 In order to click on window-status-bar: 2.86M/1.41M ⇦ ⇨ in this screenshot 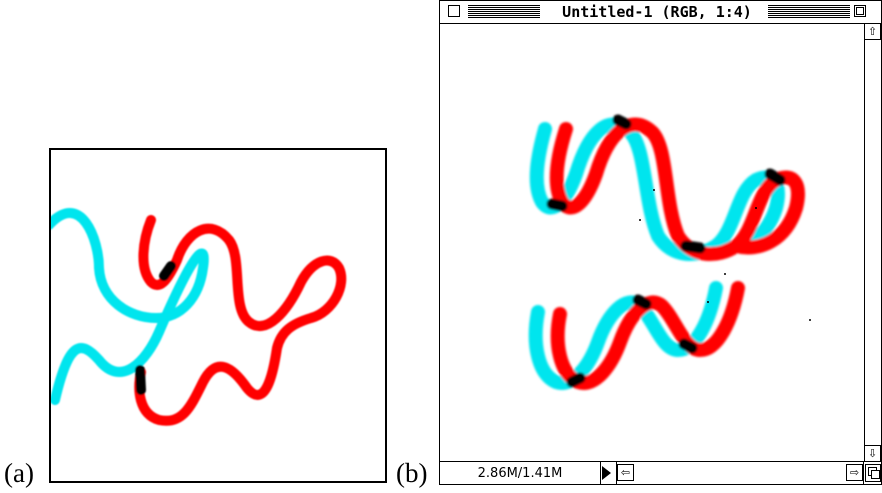, I will do `click(660, 472)`.